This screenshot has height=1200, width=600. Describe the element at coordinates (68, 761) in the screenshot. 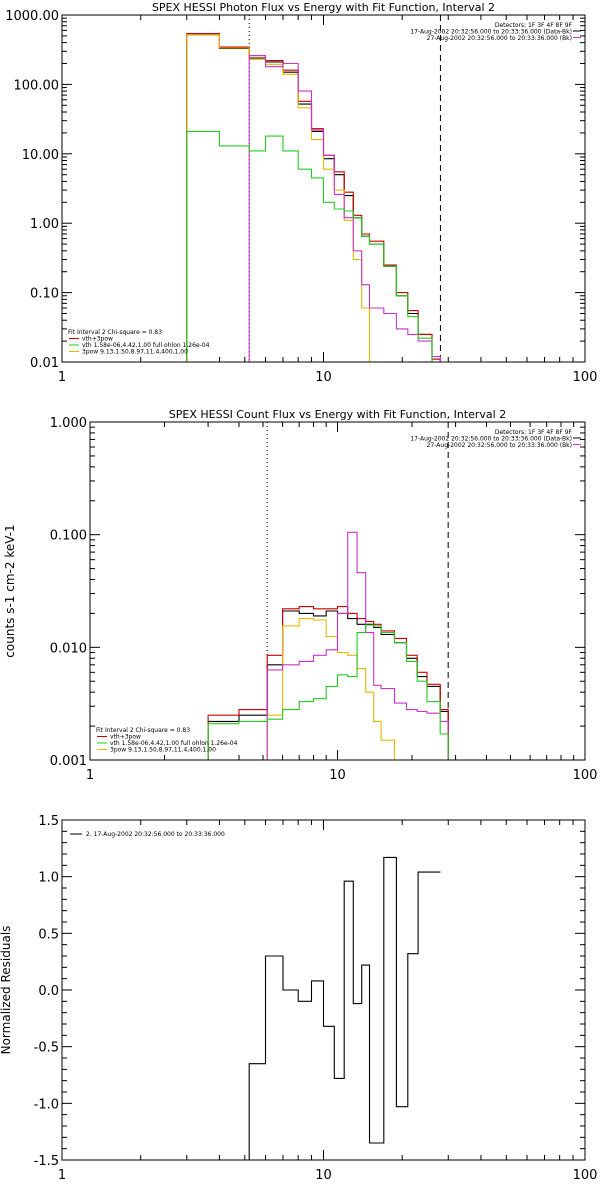

I see `y-tick-label: 0.001` at that location.